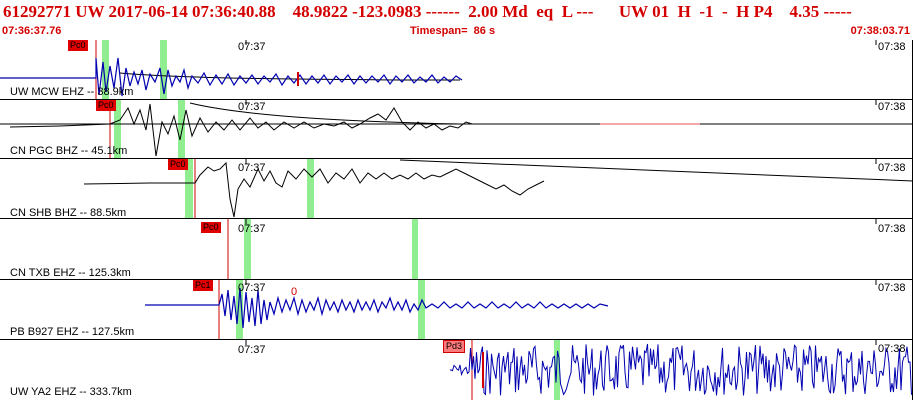 This screenshot has height=400, width=913. What do you see at coordinates (454, 346) in the screenshot?
I see `phase-pick-flag: Pd3` at bounding box center [454, 346].